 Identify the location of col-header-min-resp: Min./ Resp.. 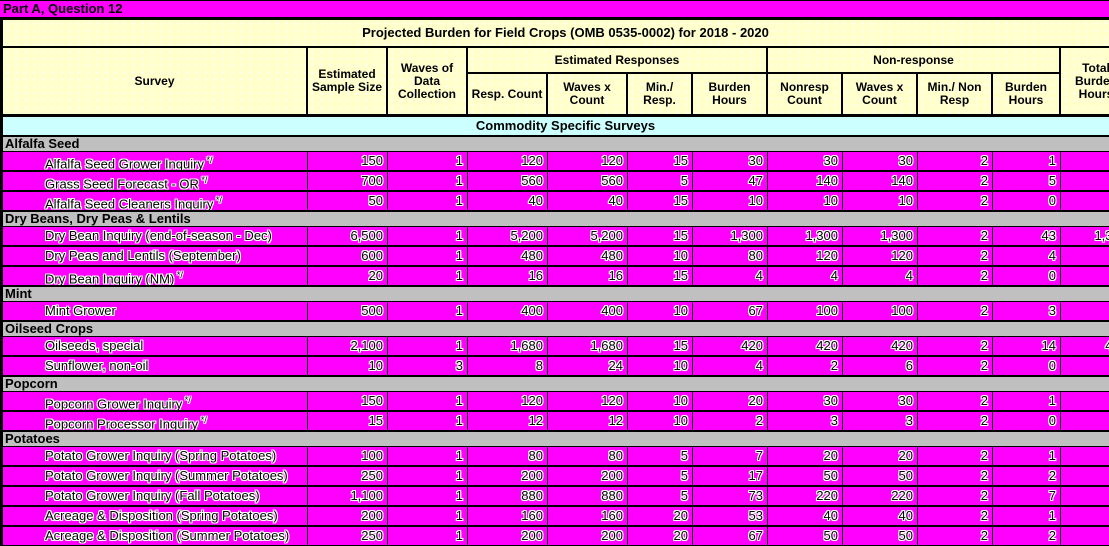
(660, 94).